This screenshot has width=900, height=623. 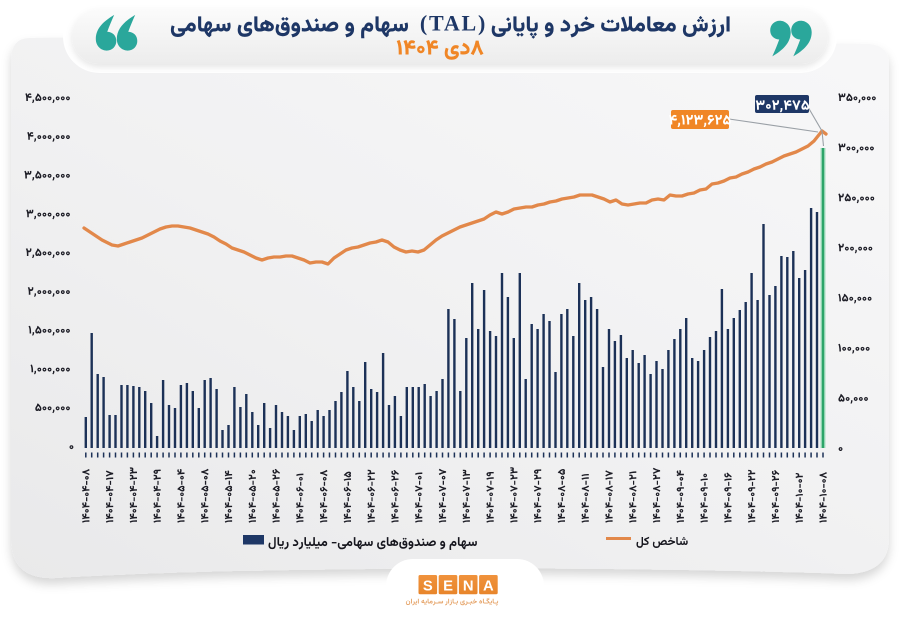 What do you see at coordinates (488, 587) in the screenshot?
I see `svg-text: A` at bounding box center [488, 587].